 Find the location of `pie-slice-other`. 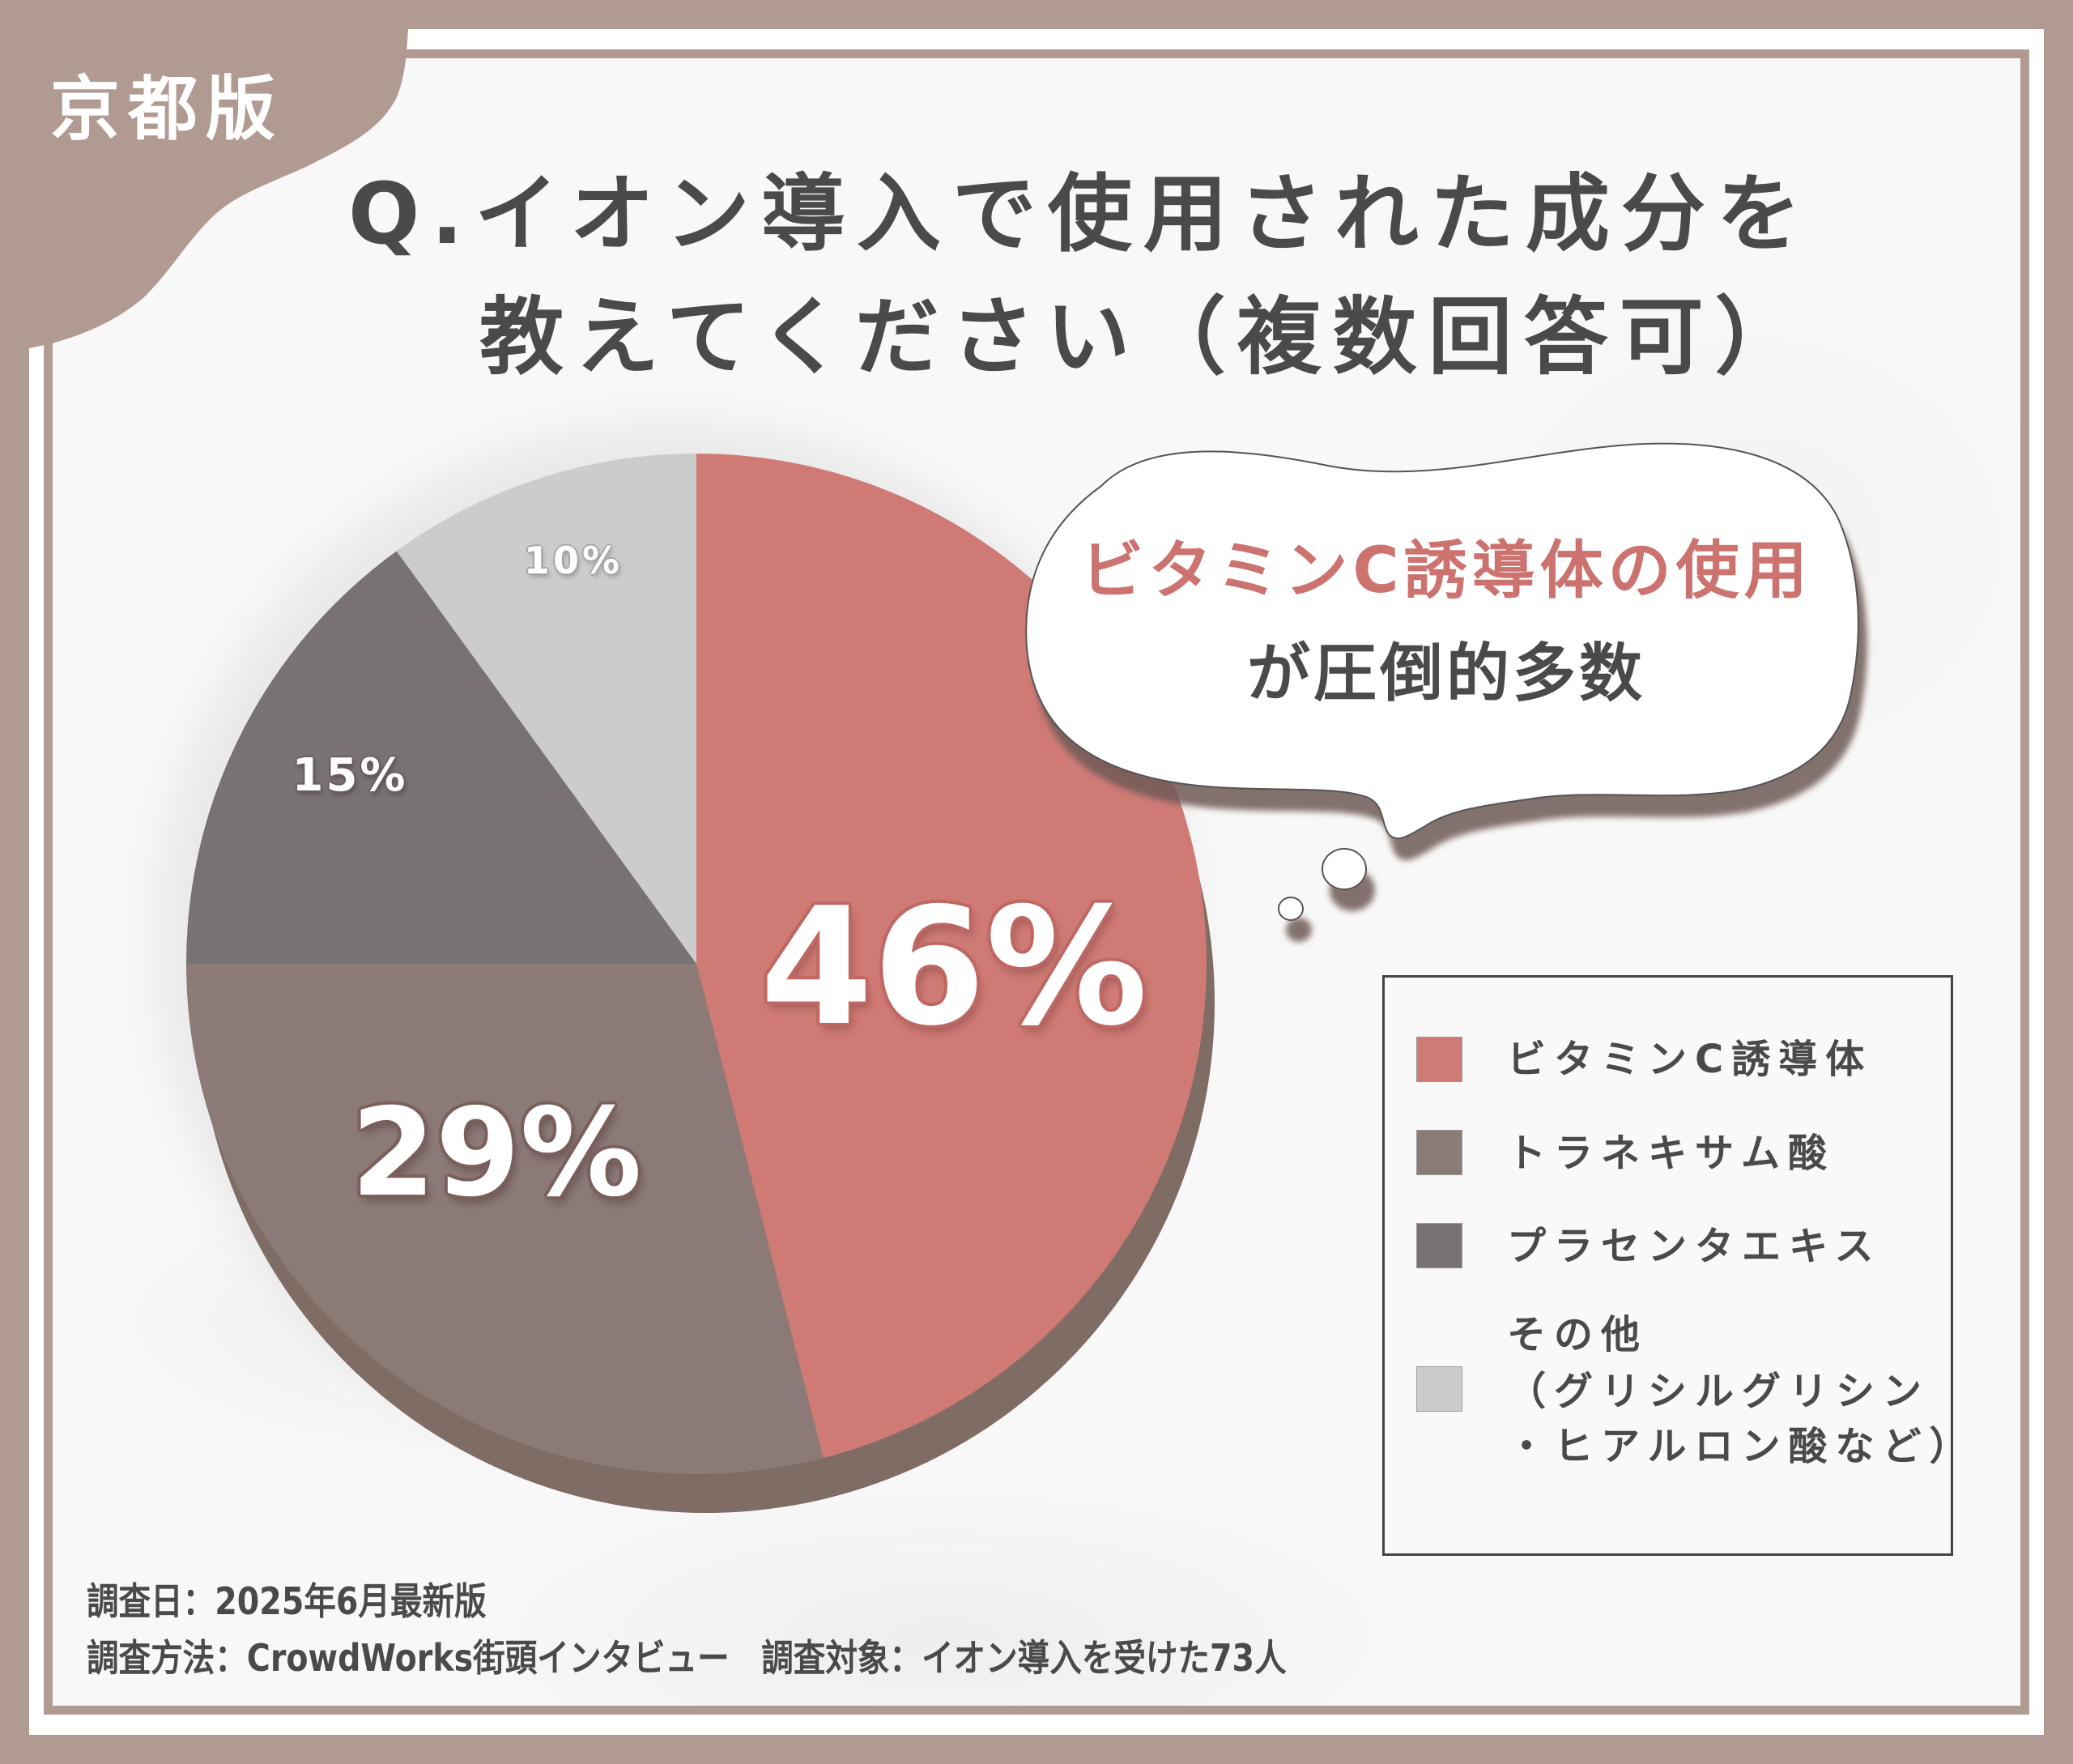

pie-slice-other is located at coordinates (546, 709).